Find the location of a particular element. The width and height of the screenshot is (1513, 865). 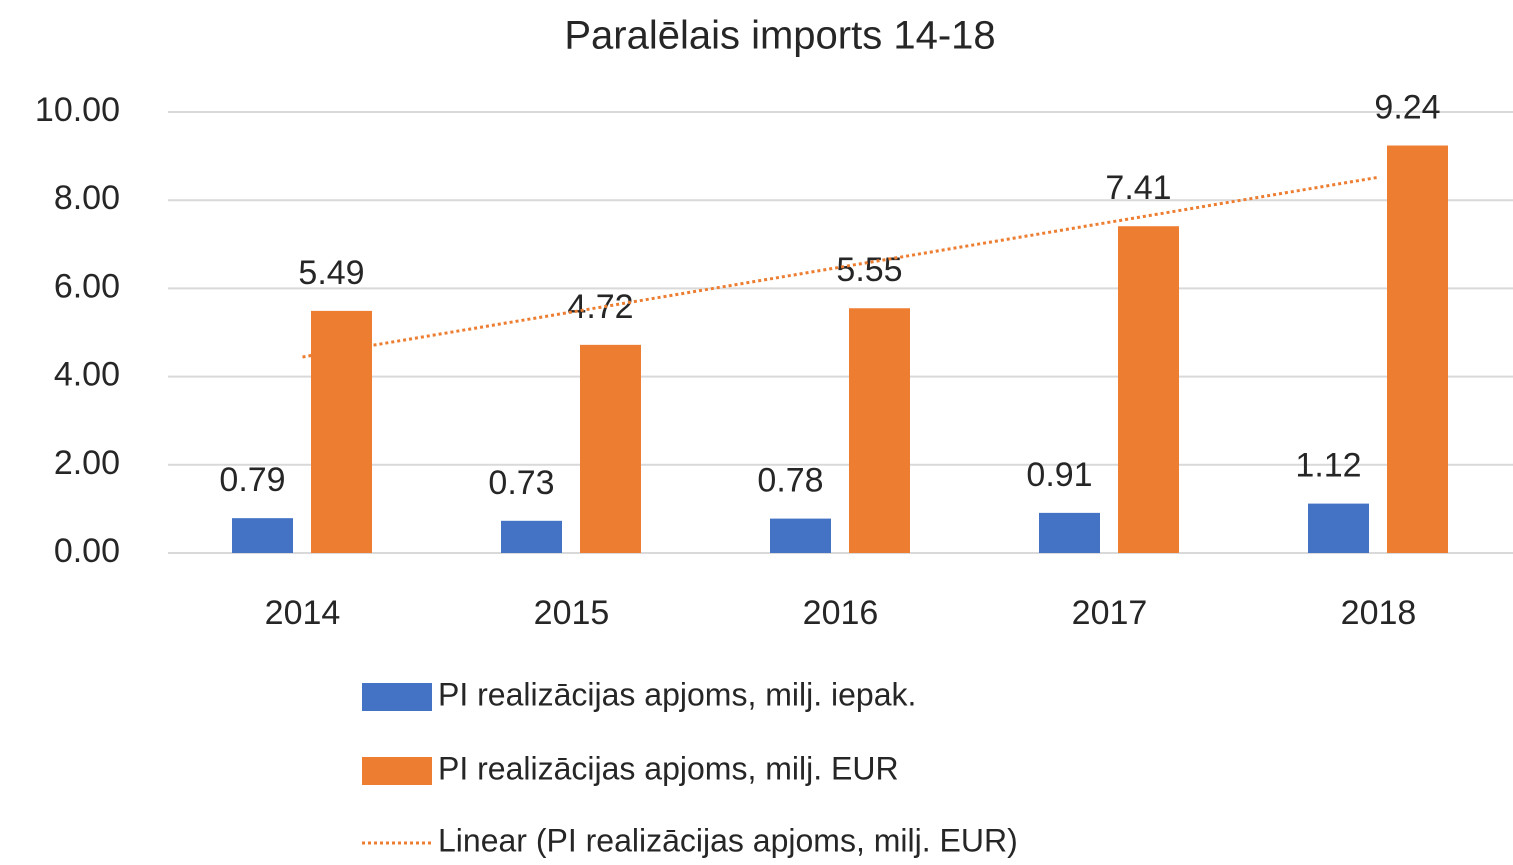

legend-label: PI realizācijas apjoms, milj. iepak. is located at coordinates (677, 694).